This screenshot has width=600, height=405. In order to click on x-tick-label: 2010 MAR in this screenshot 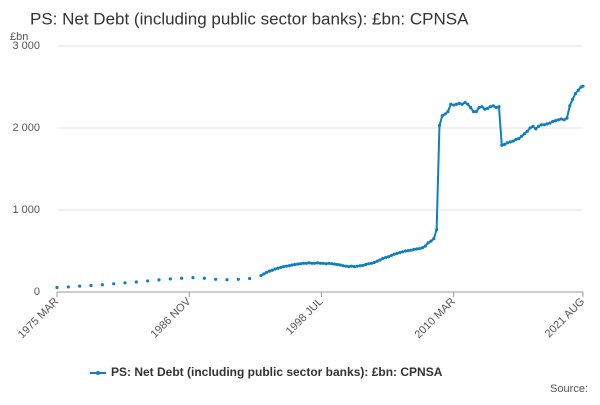, I will do `click(435, 318)`.